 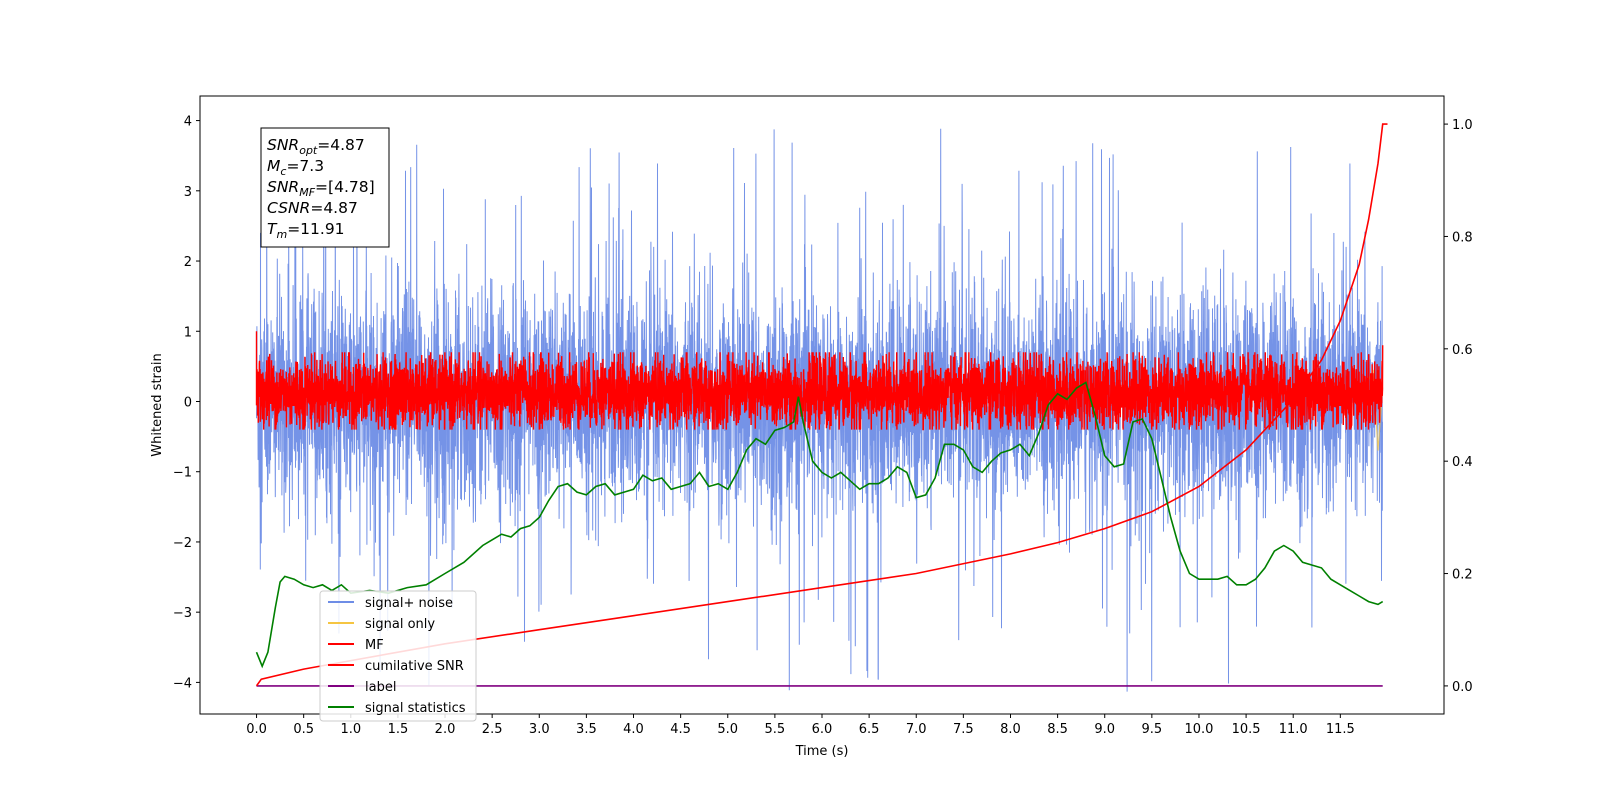 I want to click on y-axis-left: −4 −3 −2 −1 0 1 2 3 4, so click(x=186, y=403).